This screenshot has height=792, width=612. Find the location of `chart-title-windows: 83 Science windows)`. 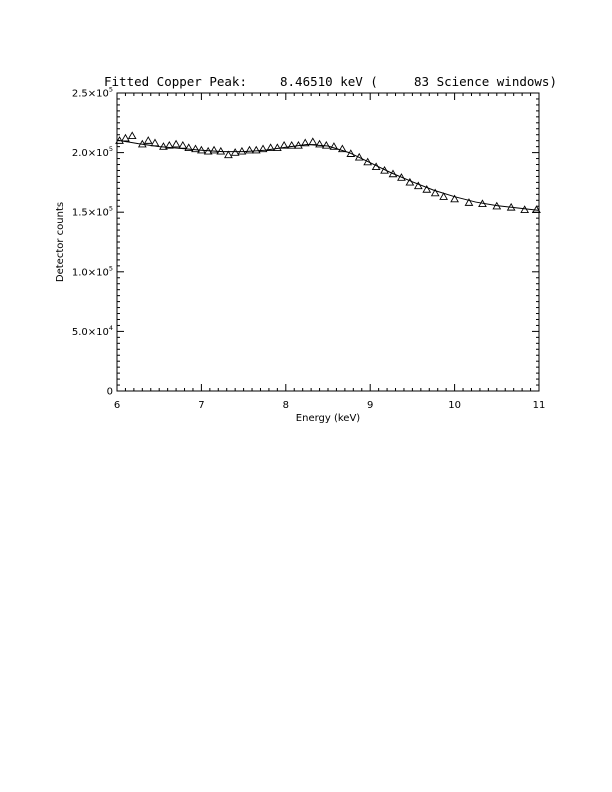

chart-title-windows: 83 Science windows) is located at coordinates (485, 81).